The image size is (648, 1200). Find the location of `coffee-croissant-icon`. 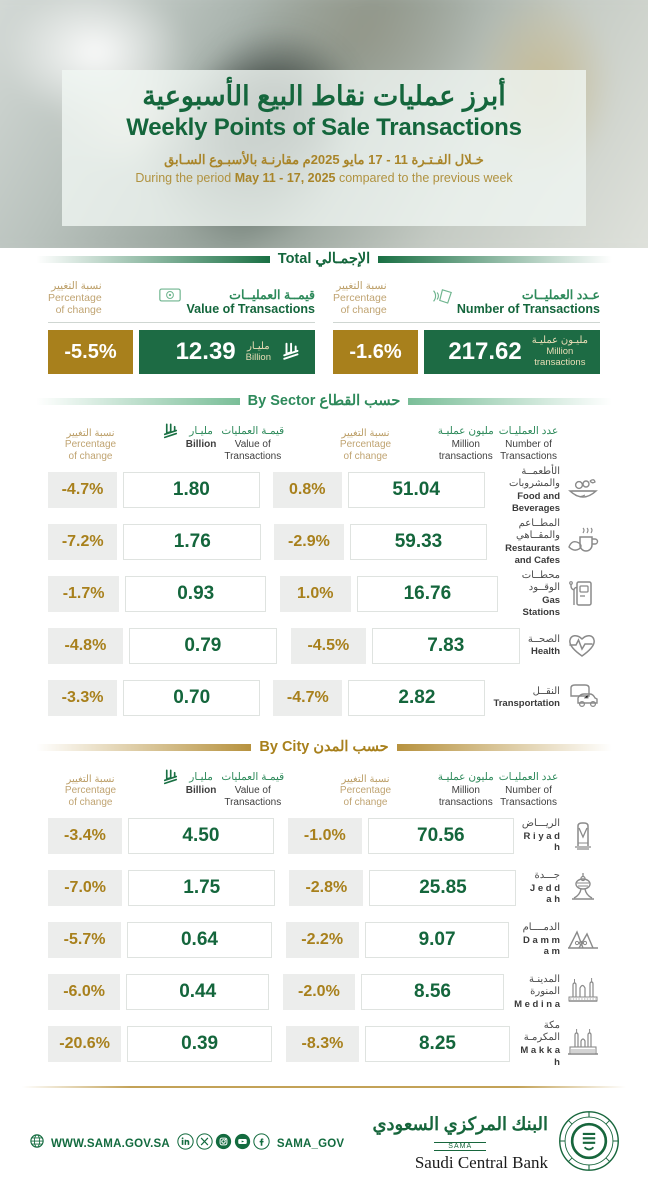

coffee-croissant-icon is located at coordinates (583, 542).